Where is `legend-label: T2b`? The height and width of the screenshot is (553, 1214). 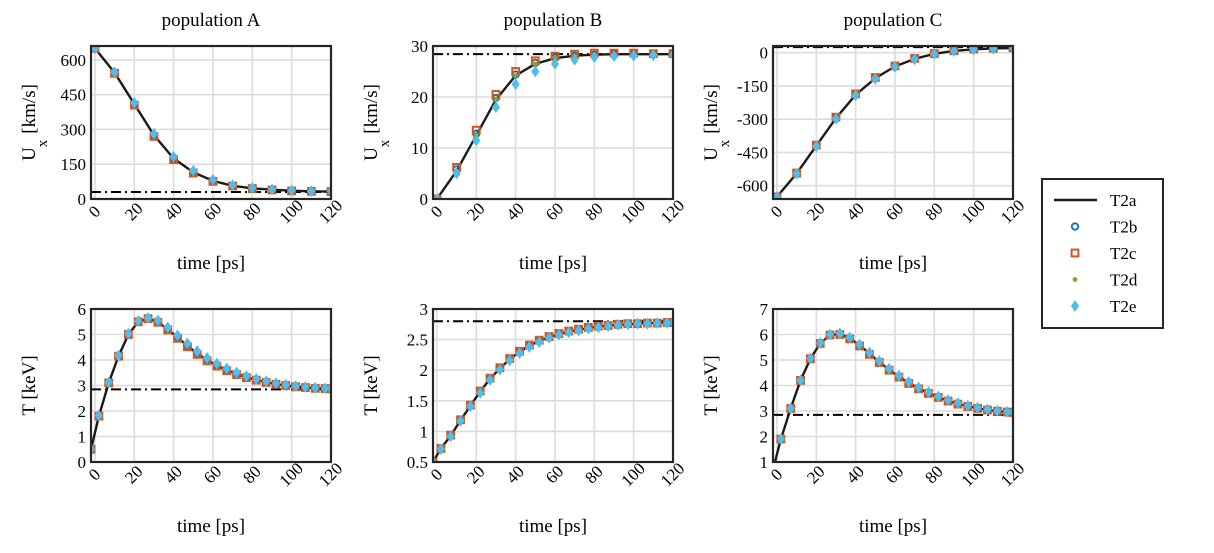
legend-label: T2b is located at coordinates (1123, 227).